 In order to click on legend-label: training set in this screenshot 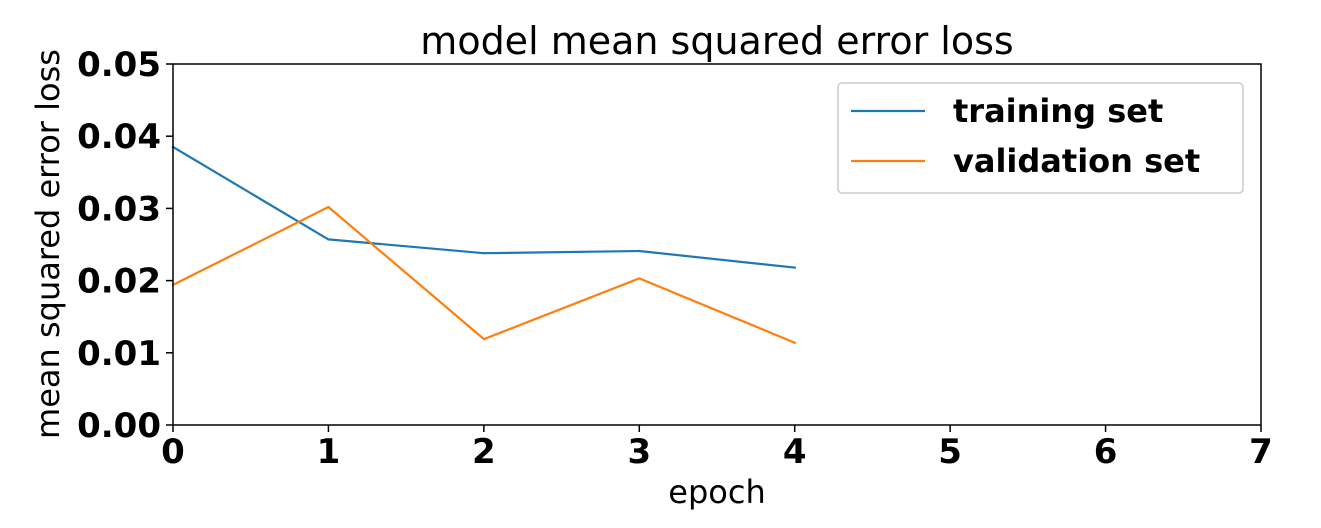, I will do `click(1058, 111)`.